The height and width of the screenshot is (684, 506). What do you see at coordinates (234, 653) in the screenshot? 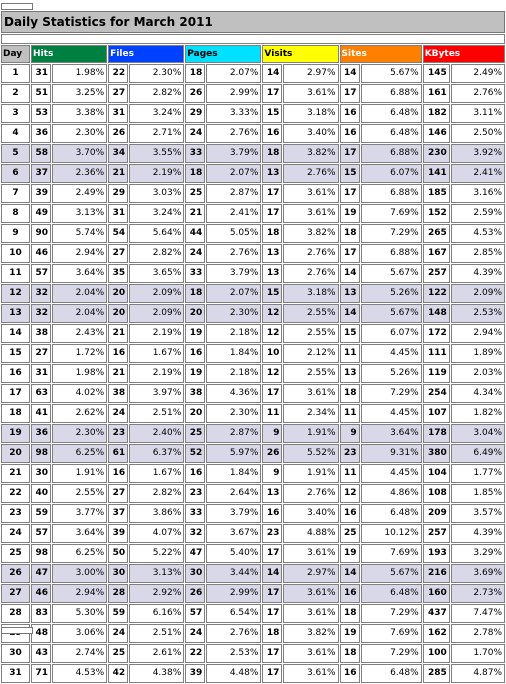
I see `pages-percent-cell: 2.53%` at bounding box center [234, 653].